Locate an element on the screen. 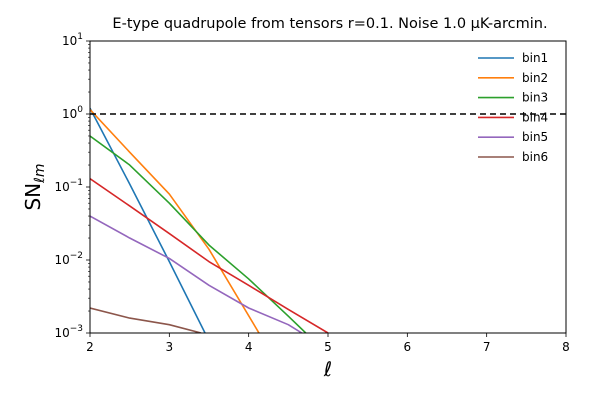  x-tick-label: 8 is located at coordinates (566, 347).